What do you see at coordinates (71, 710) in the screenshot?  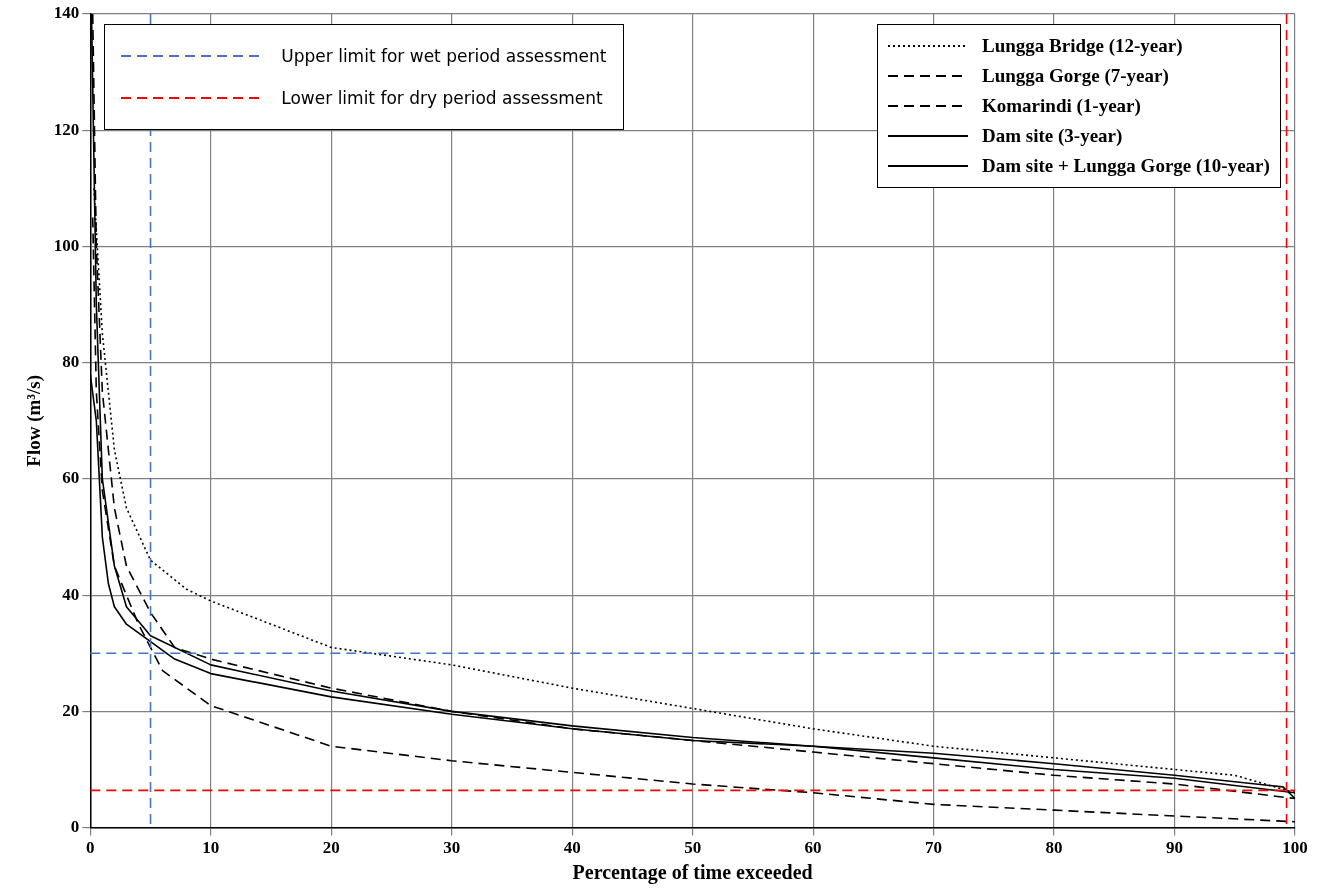 I see `y-tick-label: 20` at bounding box center [71, 710].